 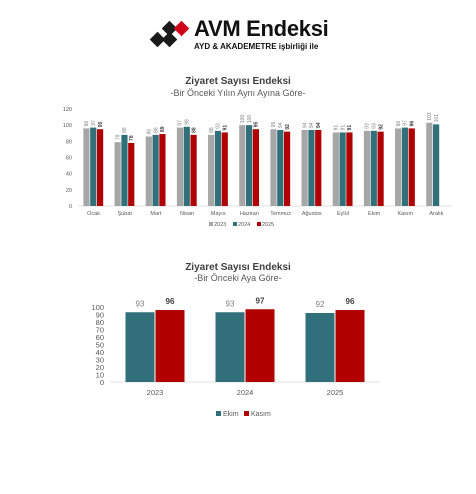 What do you see at coordinates (86, 167) in the screenshot?
I see `bar-2023-Ocak` at bounding box center [86, 167].